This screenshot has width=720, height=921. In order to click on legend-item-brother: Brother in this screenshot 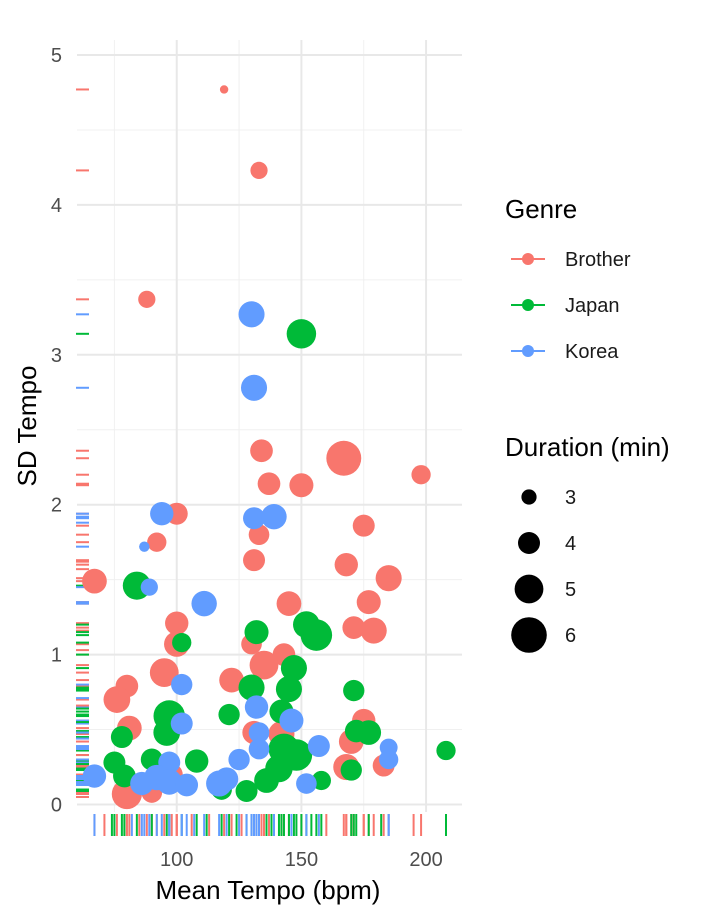, I will do `click(571, 260)`.